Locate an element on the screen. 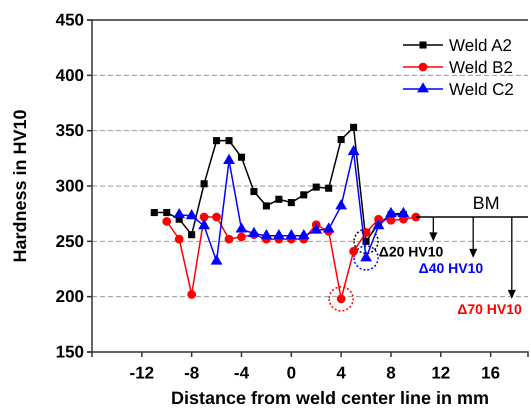 The image size is (531, 412). y-tick-label: 450 is located at coordinates (70, 20).